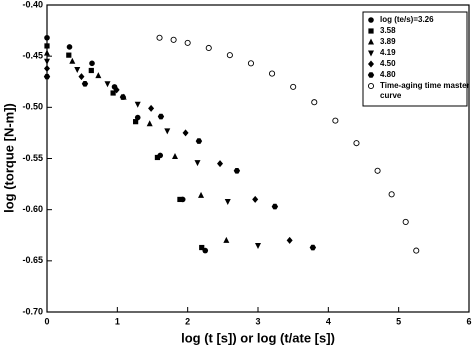  Describe the element at coordinates (32, 158) in the screenshot. I see `y-tick-label: -0.55` at that location.